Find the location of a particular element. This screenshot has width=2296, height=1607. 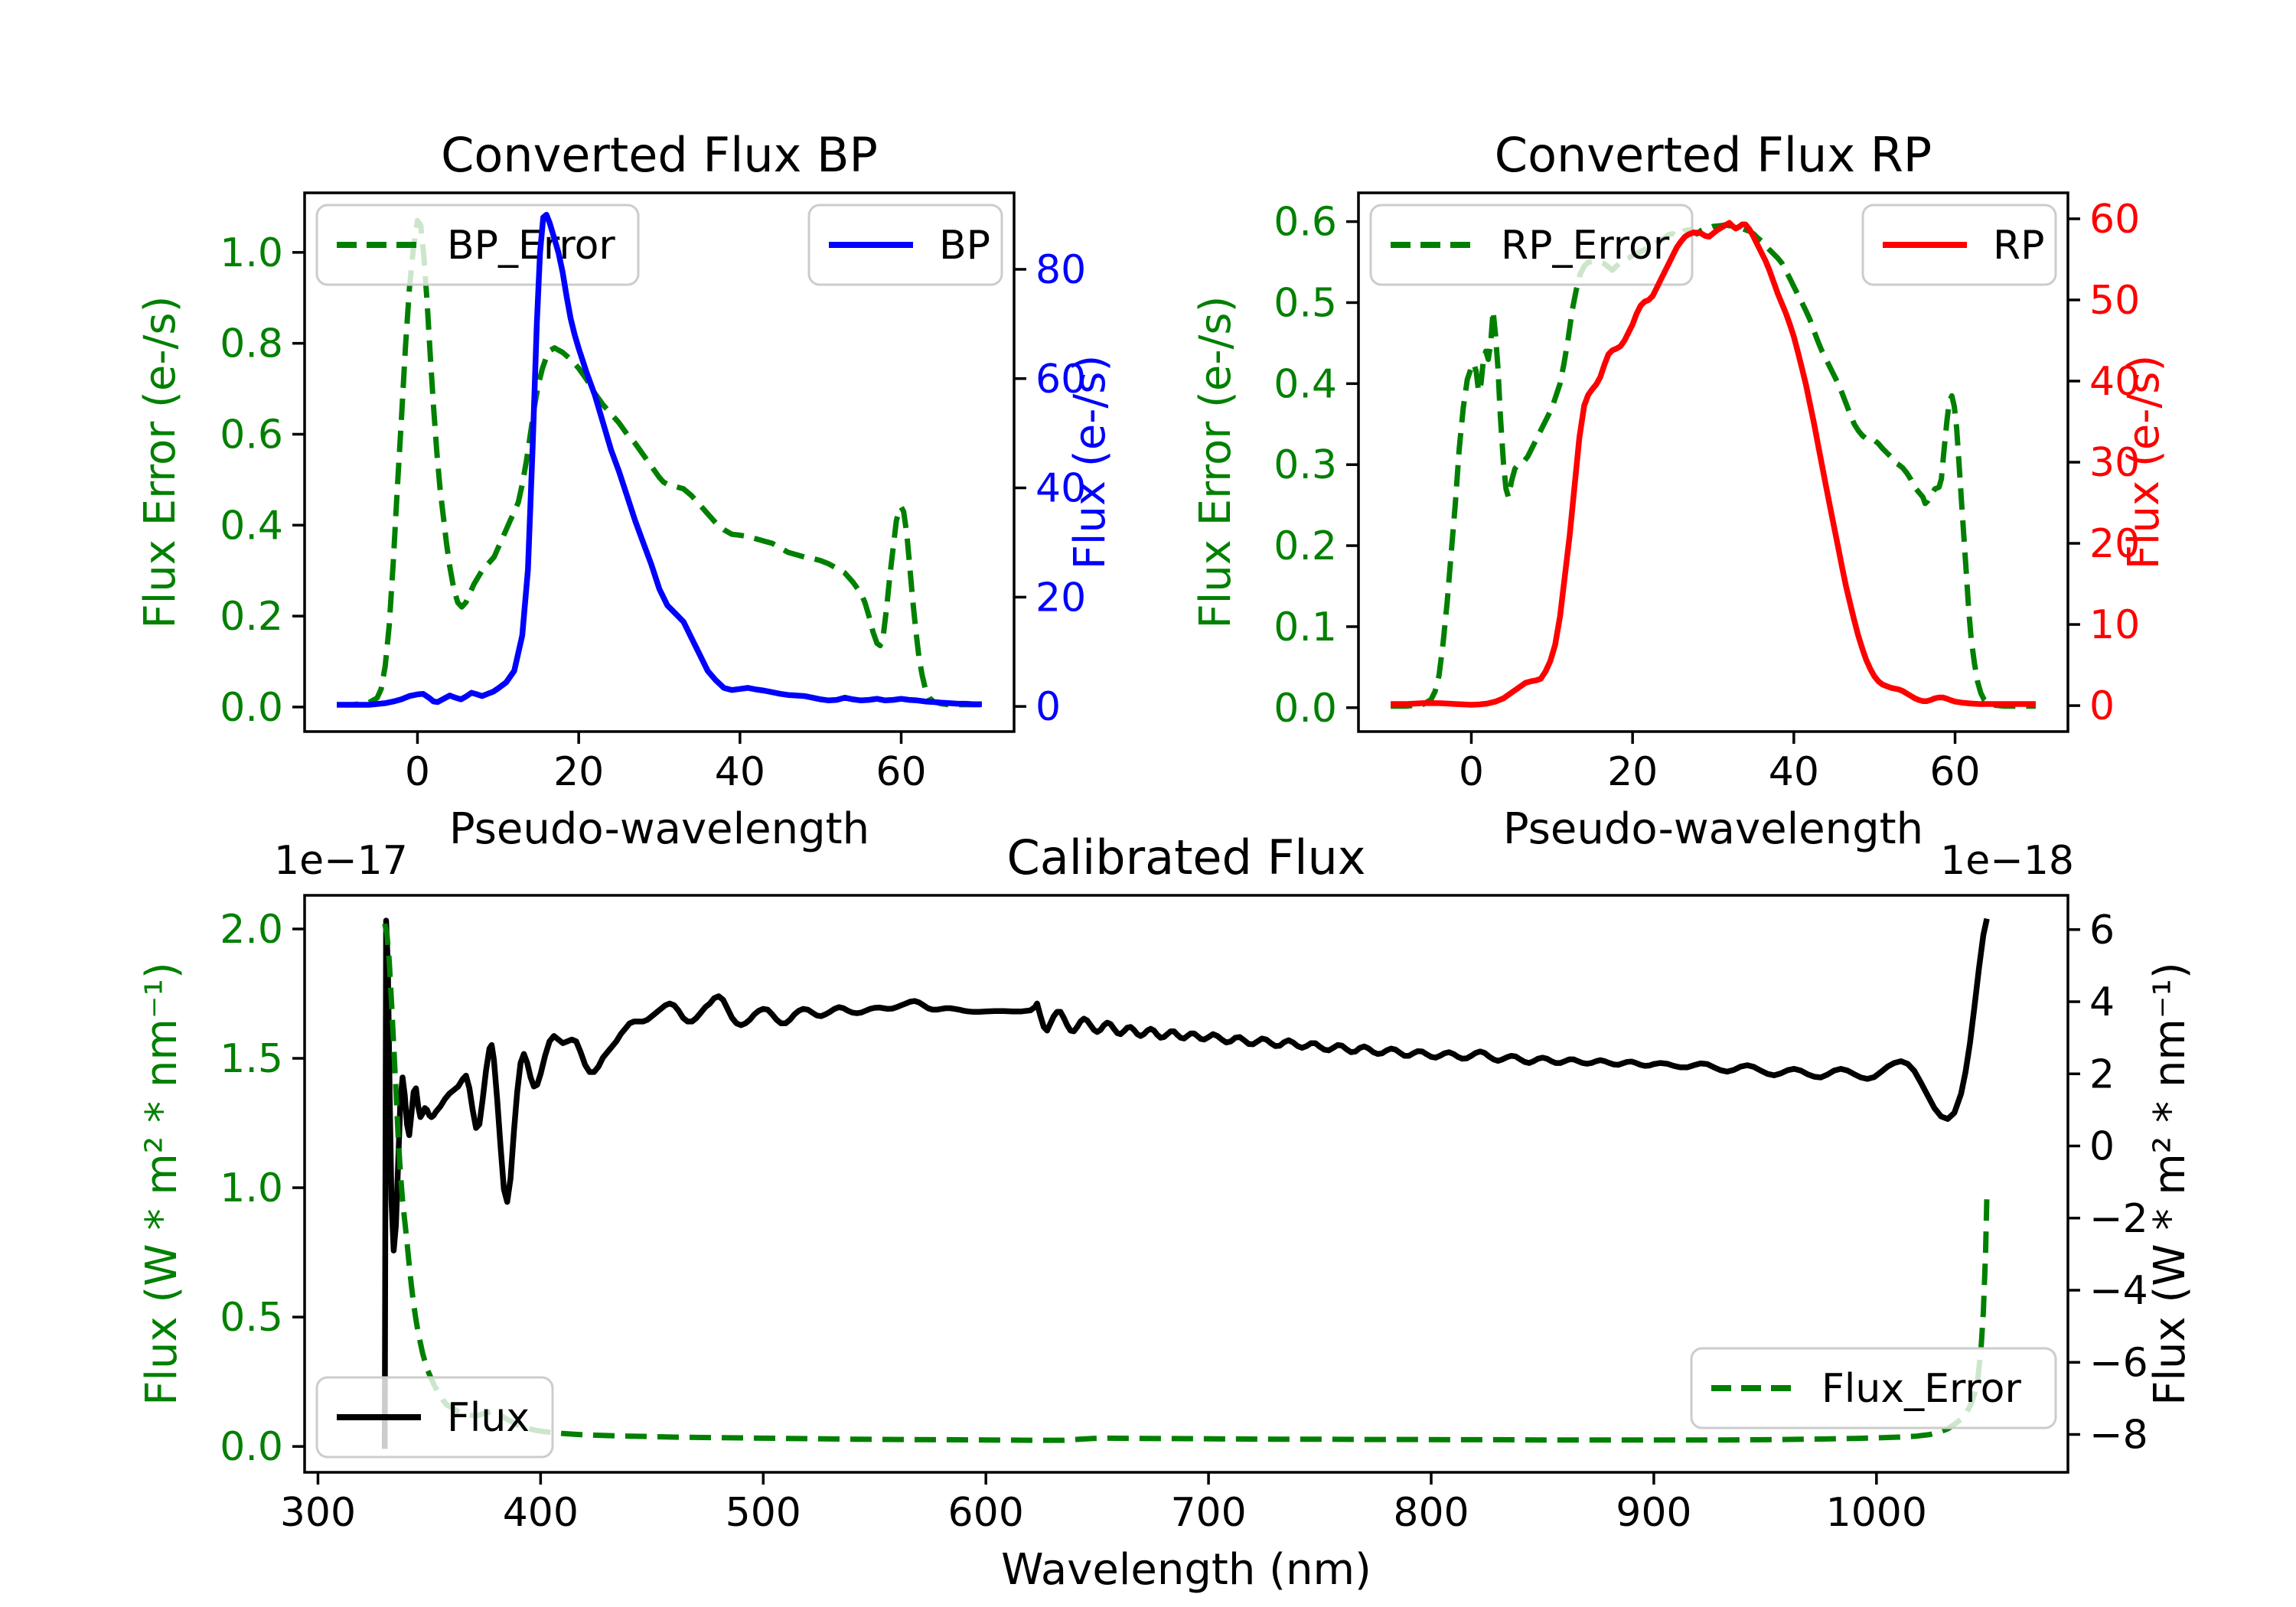

converted-flux-rp-series-RP is located at coordinates (1713, 464).